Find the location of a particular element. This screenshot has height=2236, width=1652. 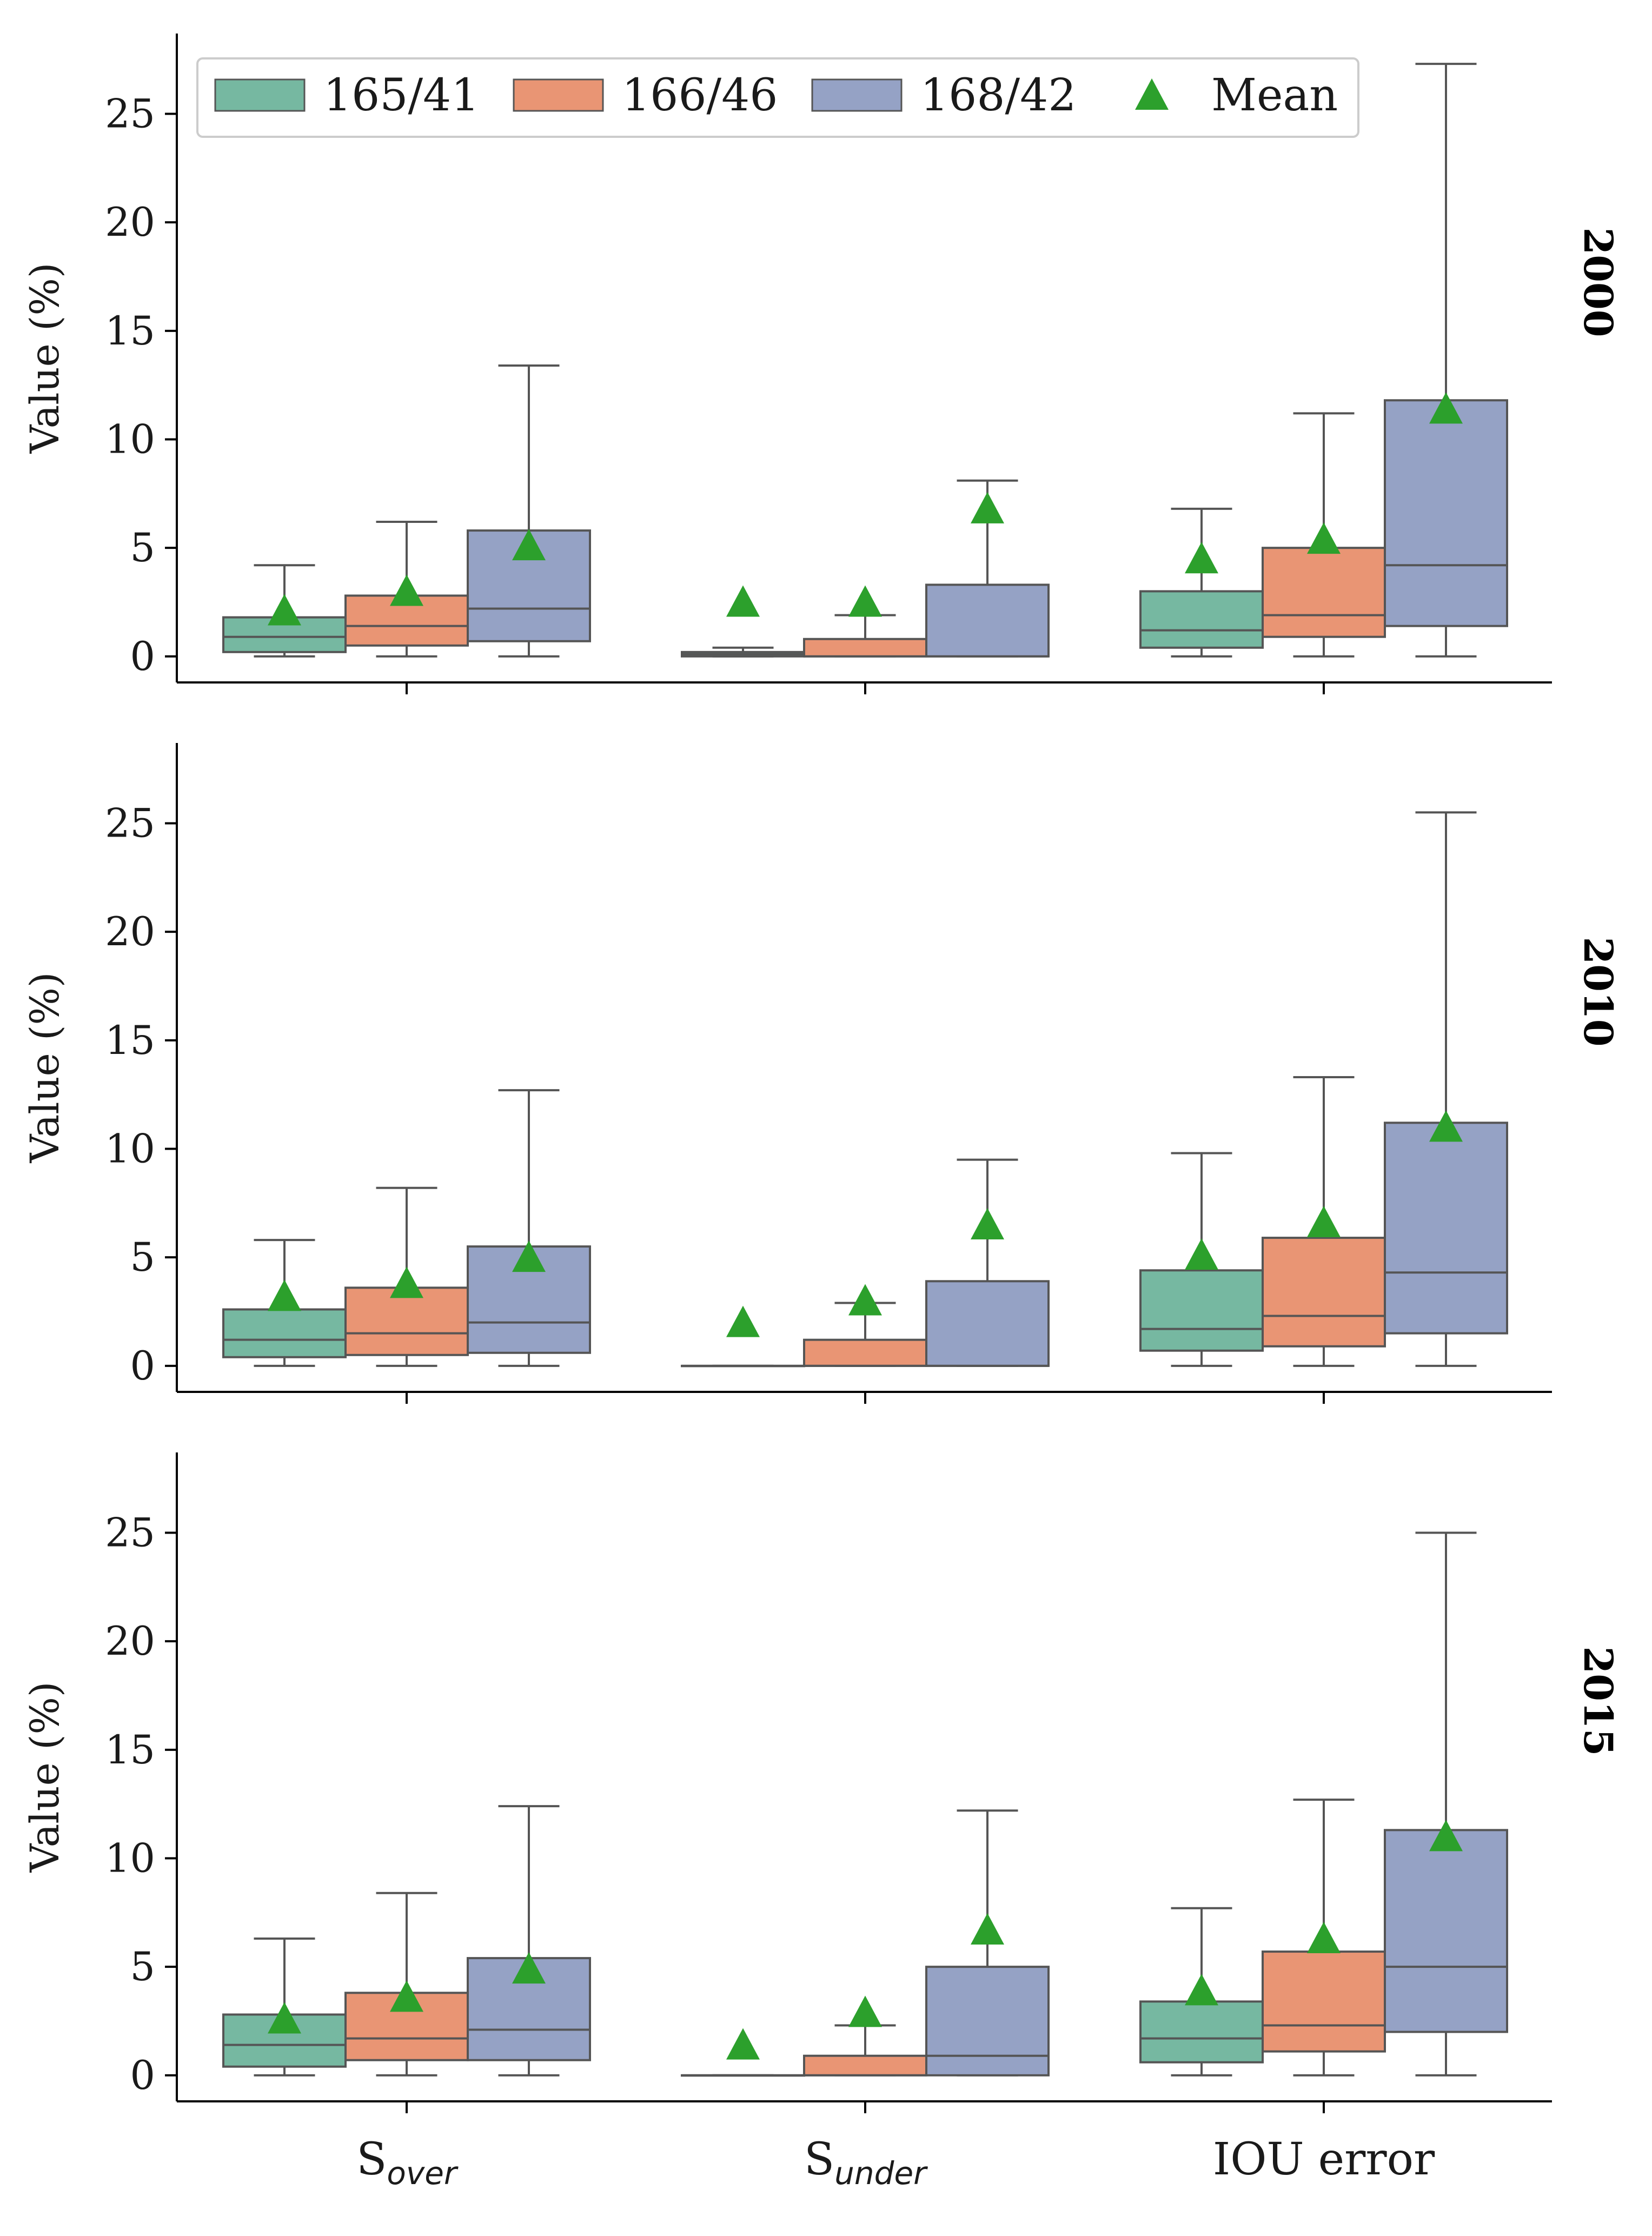

x-tick-label: IOU error is located at coordinates (1324, 2159).